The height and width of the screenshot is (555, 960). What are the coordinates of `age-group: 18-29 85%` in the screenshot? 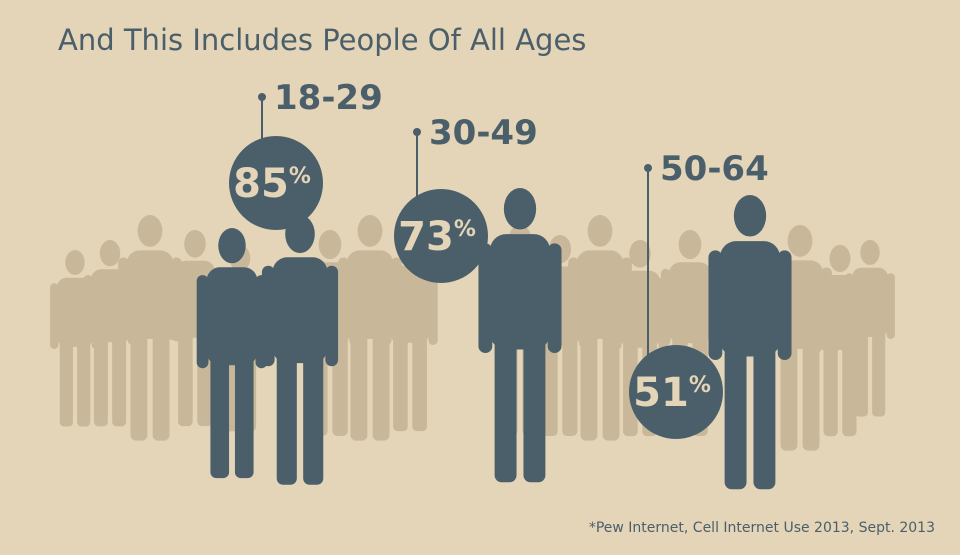 It's located at (306, 154).